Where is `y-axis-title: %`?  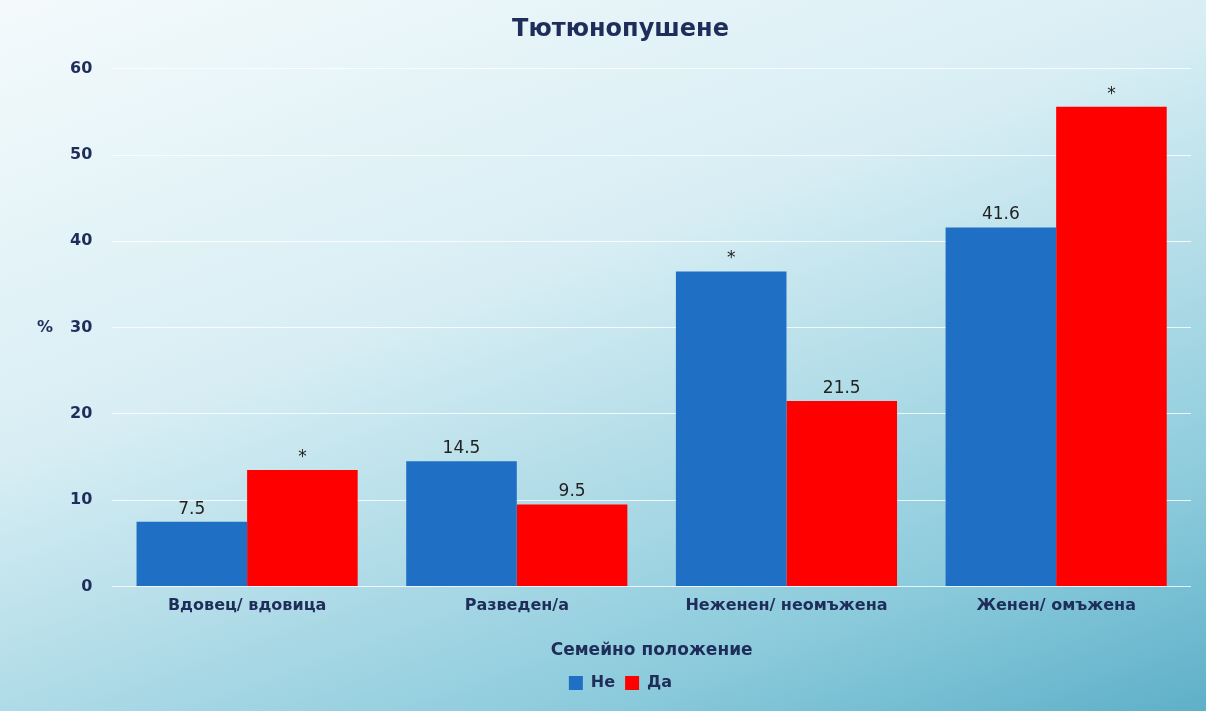 y-axis-title: % is located at coordinates (45, 326).